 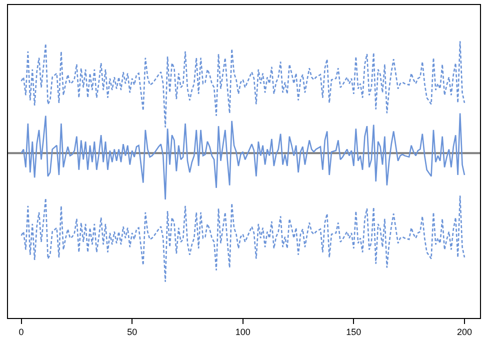 I want to click on x-tick-label: 200, so click(x=464, y=331).